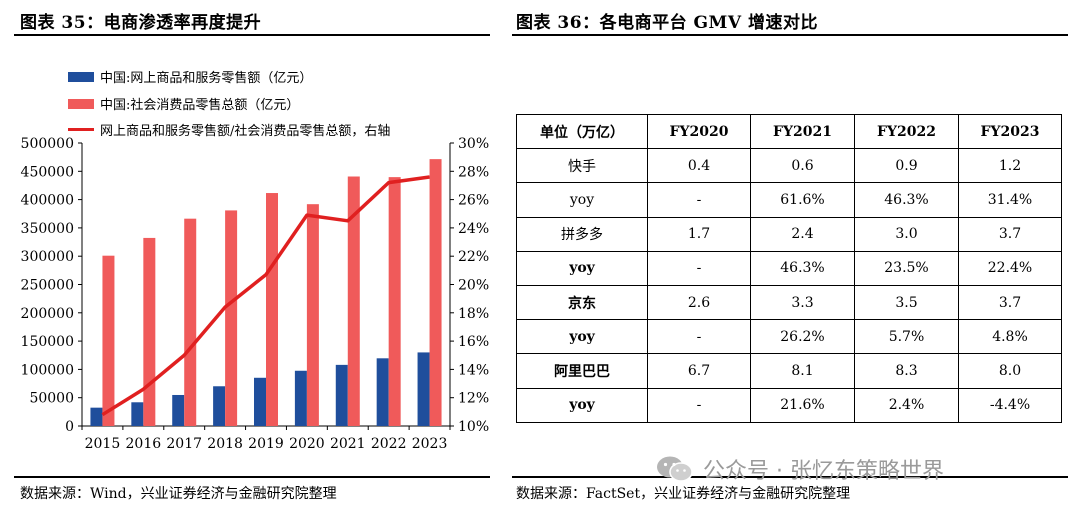 The width and height of the screenshot is (1080, 512). Describe the element at coordinates (802, 337) in the screenshot. I see `table-cell: 26.2%` at that location.